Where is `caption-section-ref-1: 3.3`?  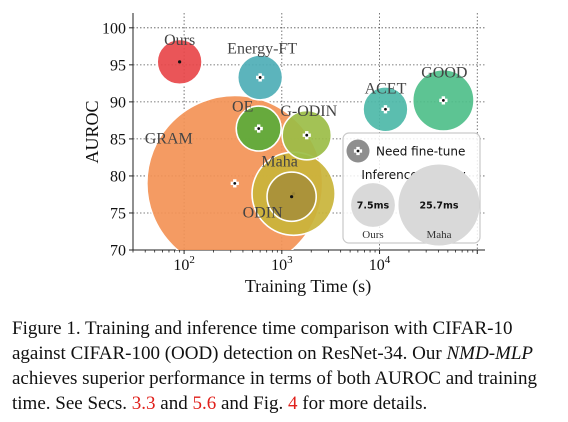 caption-section-ref-1: 3.3 is located at coordinates (143, 403).